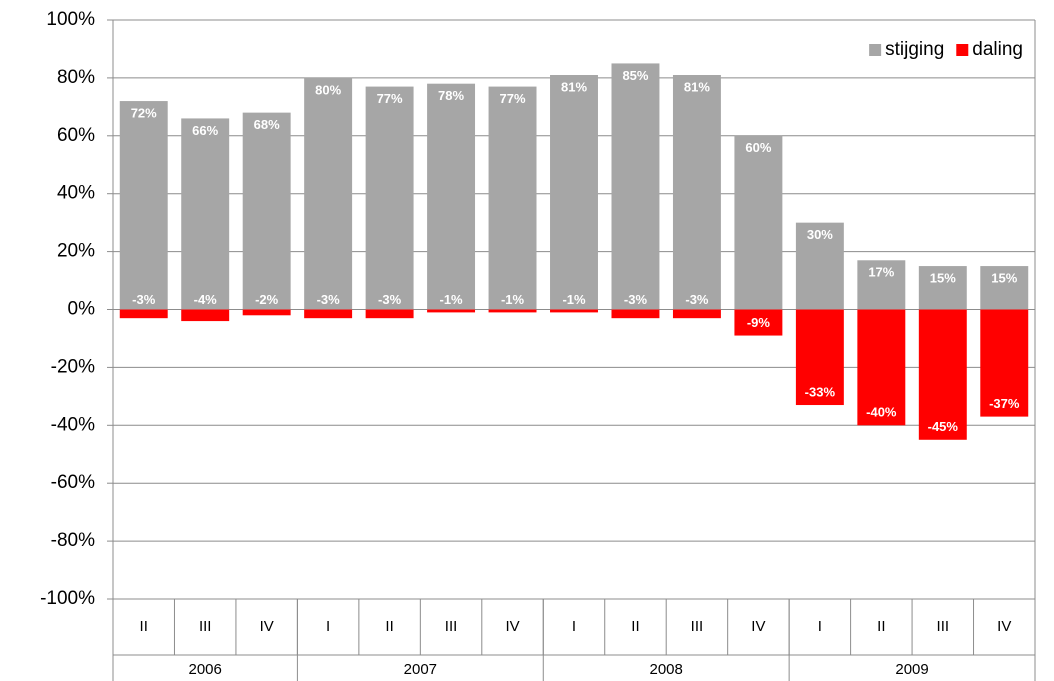 Image resolution: width=1054 pixels, height=681 pixels. I want to click on y-tick-label: 80%, so click(76, 77).